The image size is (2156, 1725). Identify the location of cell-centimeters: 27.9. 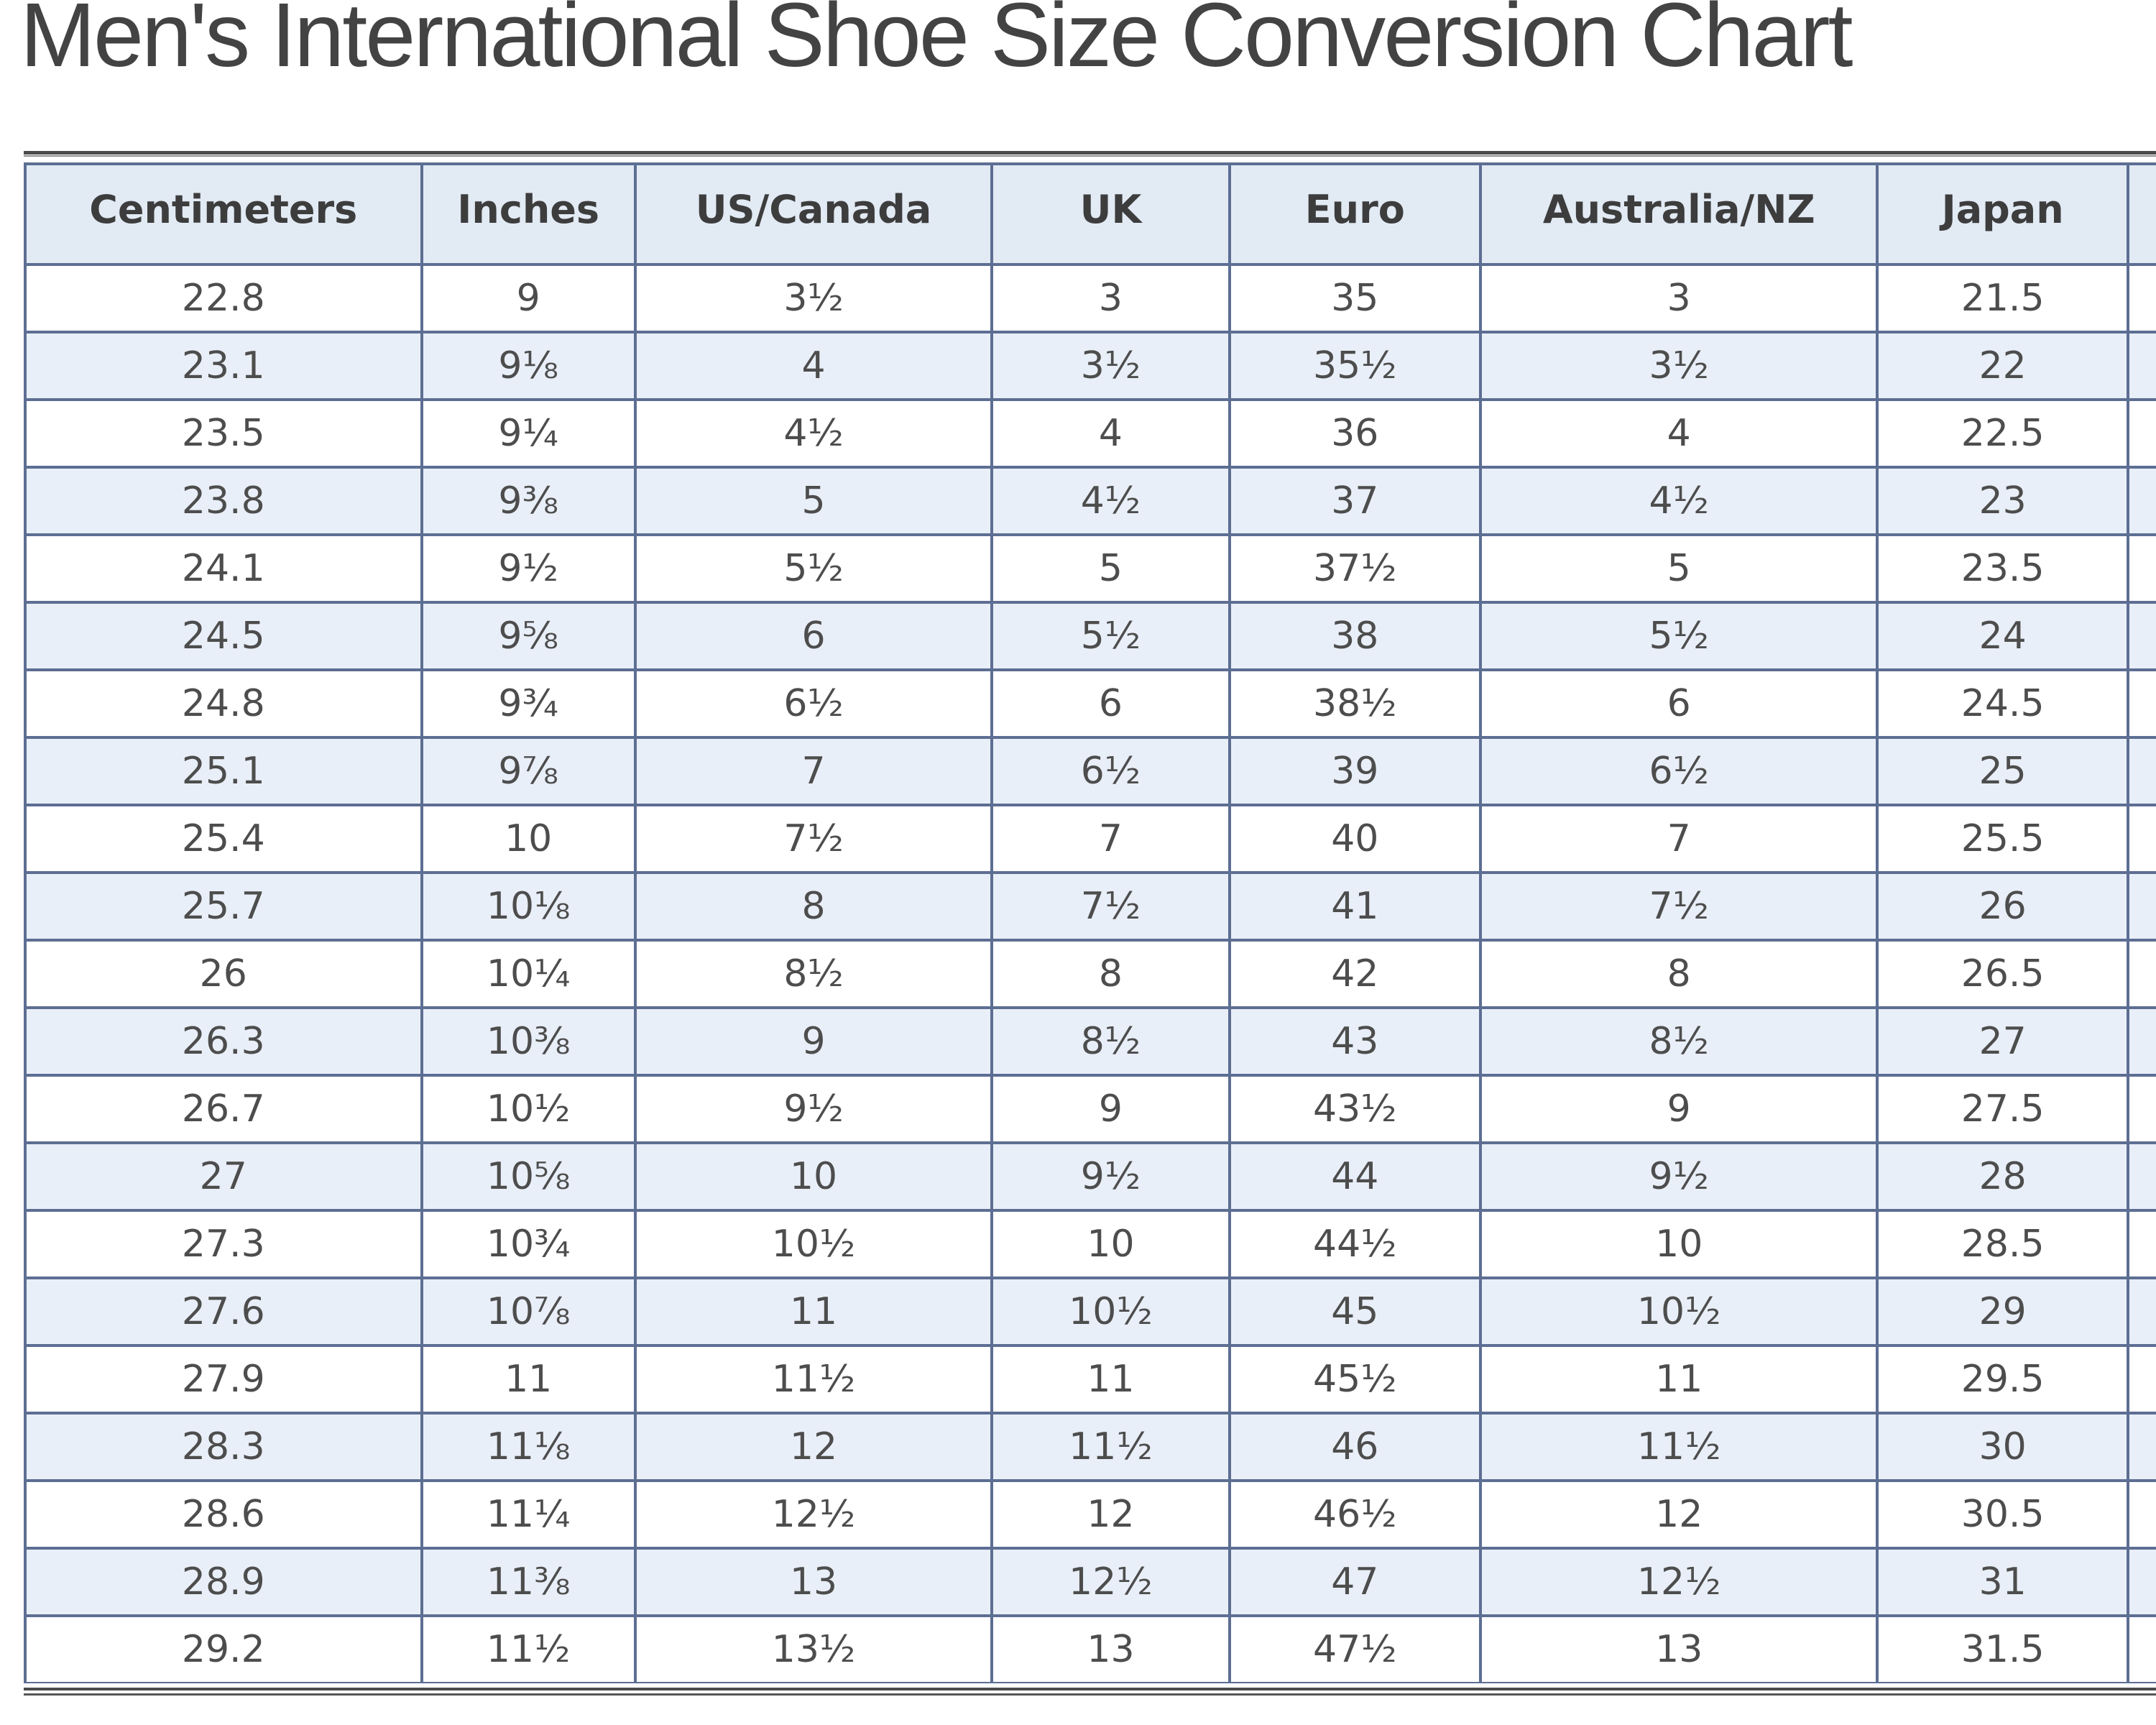
(224, 1379).